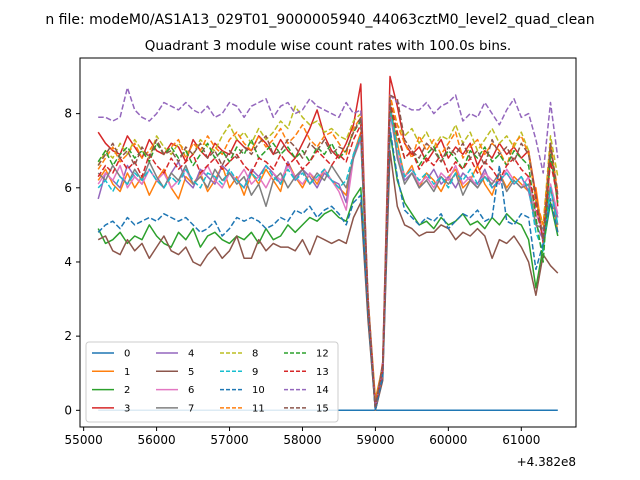  I want to click on y-tick-label: 8, so click(68, 114).